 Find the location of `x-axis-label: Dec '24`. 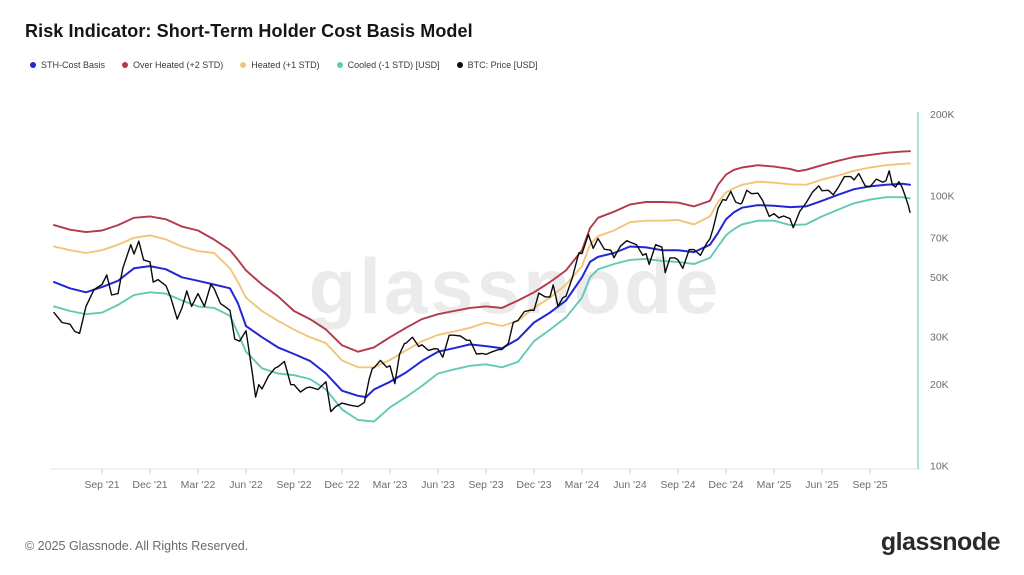

x-axis-label: Dec '24 is located at coordinates (725, 485).